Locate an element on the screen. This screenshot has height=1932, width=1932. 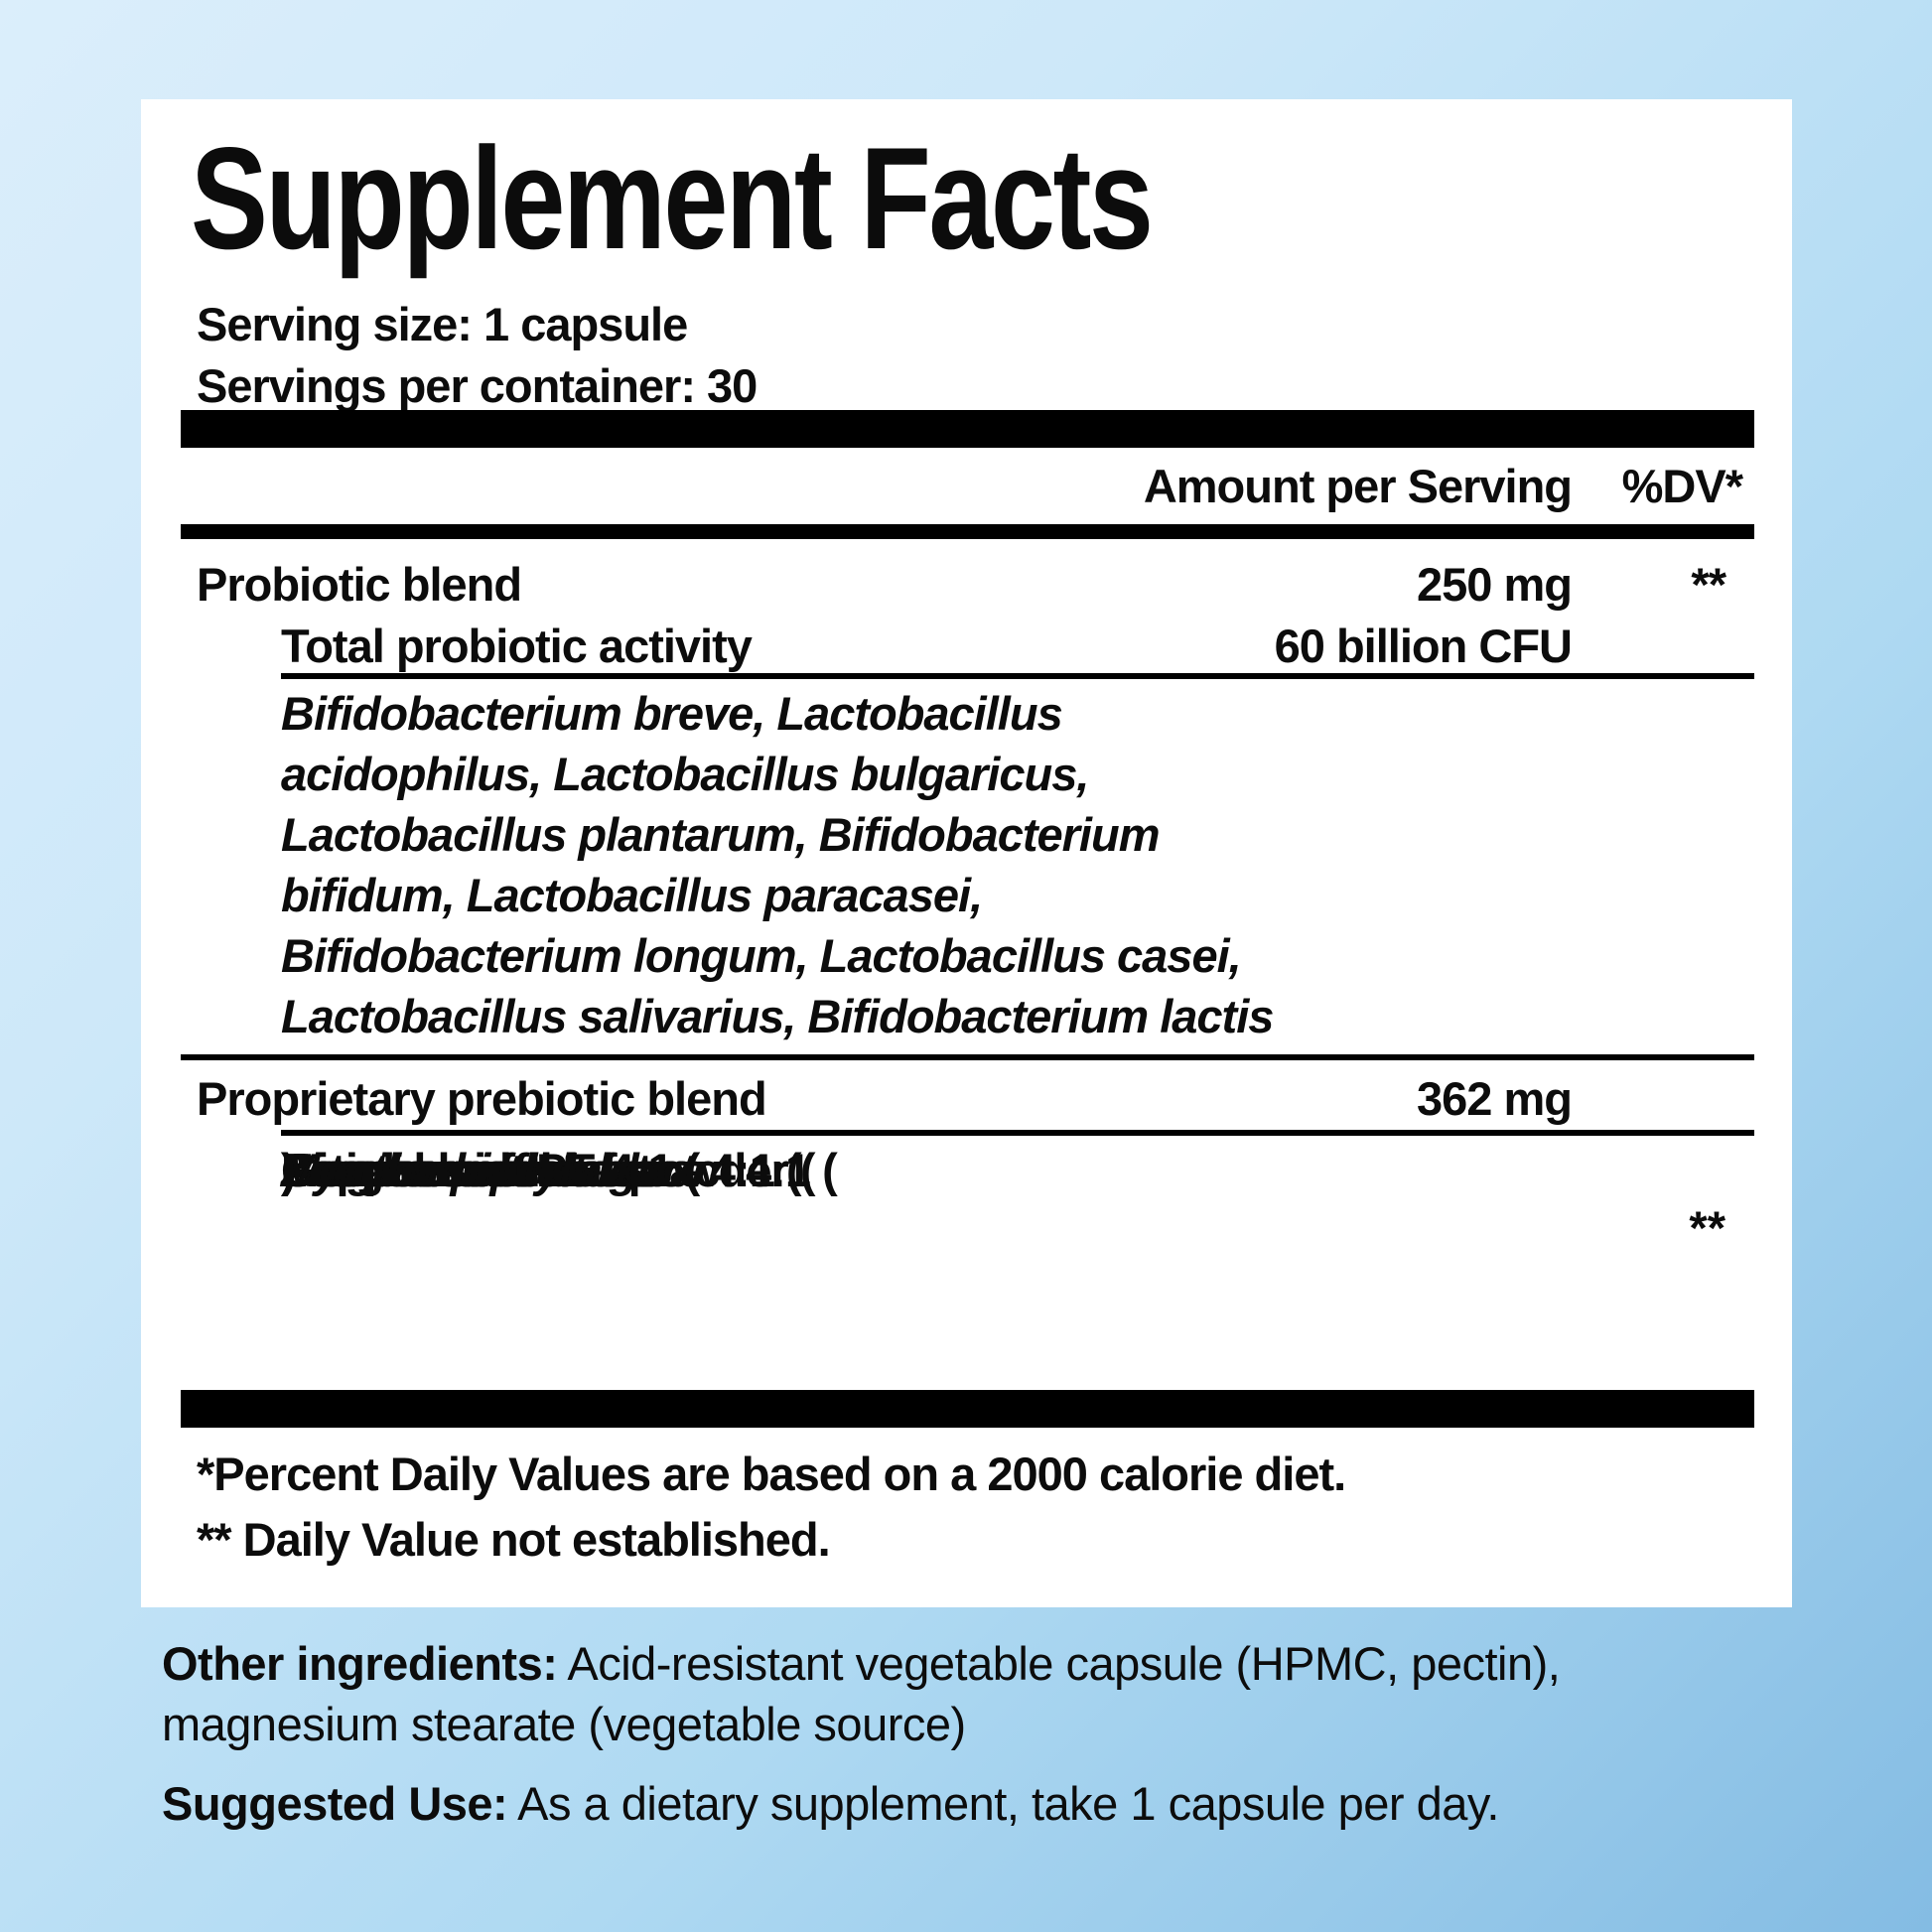
other-ingredients-line-2: magnesium stearate (vegetable source) is located at coordinates (1006, 1724).